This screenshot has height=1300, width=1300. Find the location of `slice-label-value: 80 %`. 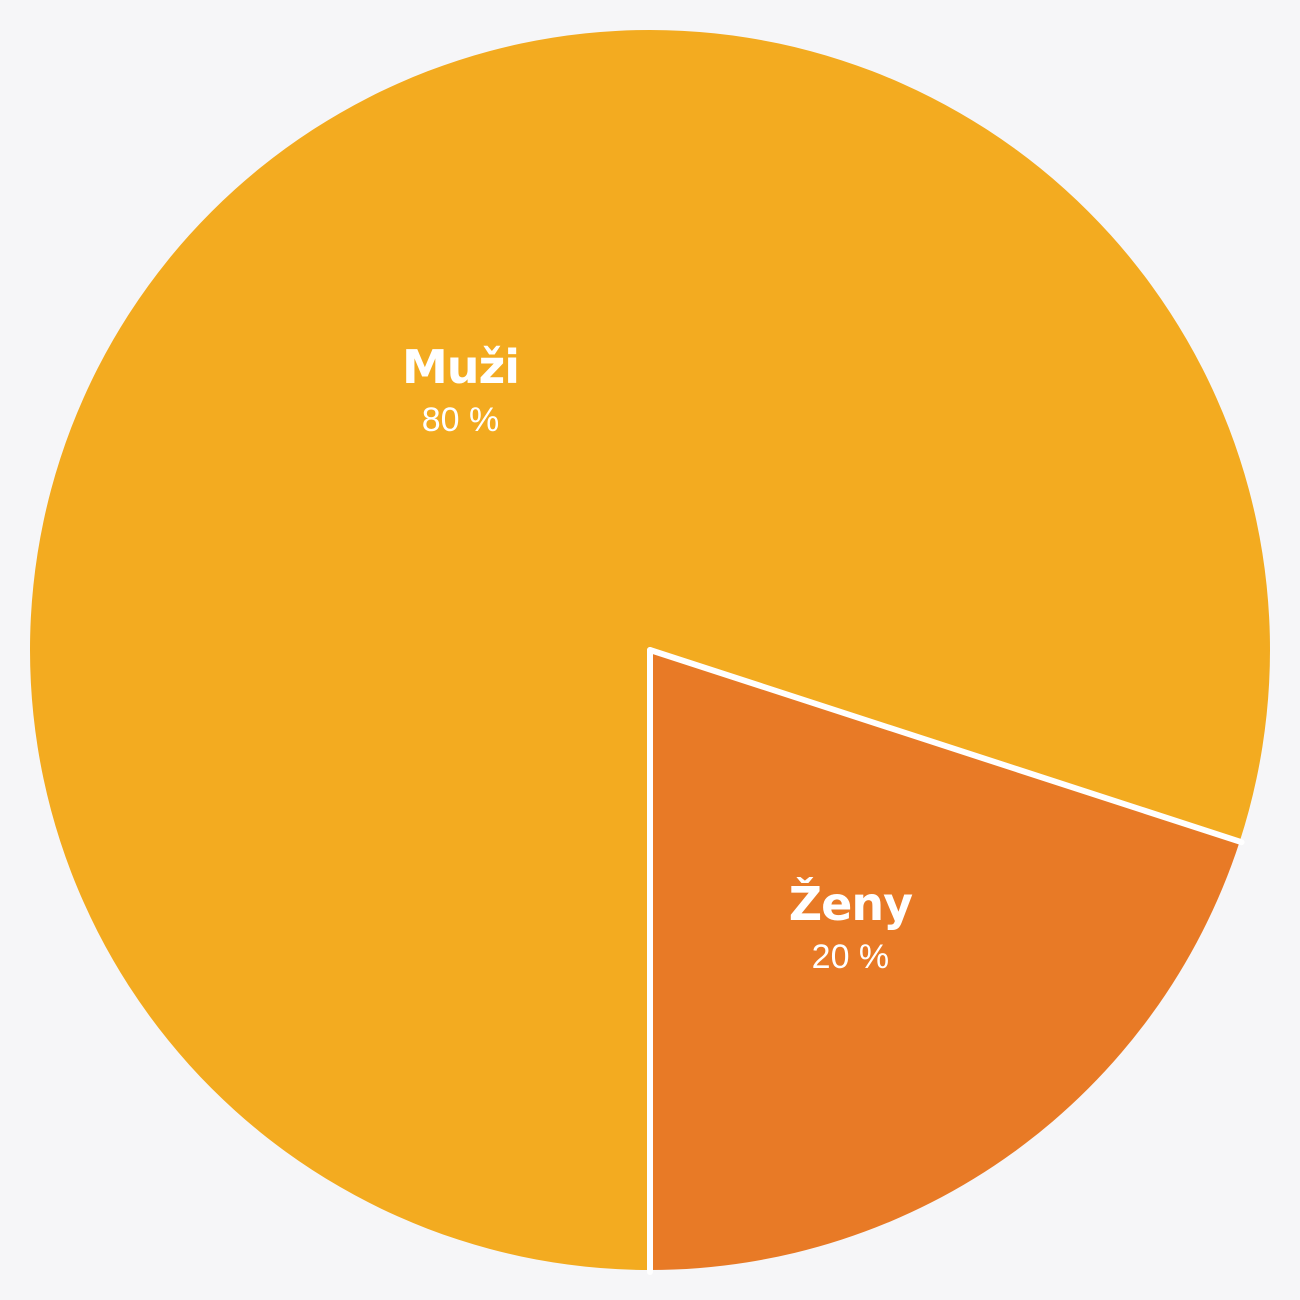

slice-label-value: 80 % is located at coordinates (461, 420).